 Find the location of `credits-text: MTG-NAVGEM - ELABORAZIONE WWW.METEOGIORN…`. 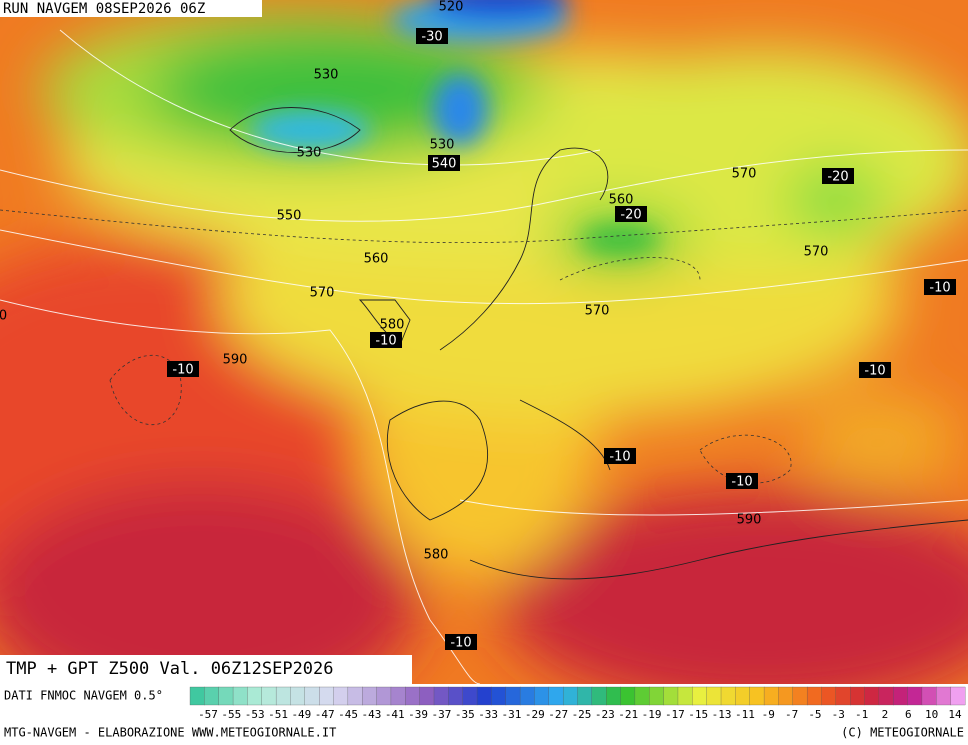

credits-text: MTG-NAVGEM - ELABORAZIONE WWW.METEOGIORN… is located at coordinates (170, 733).